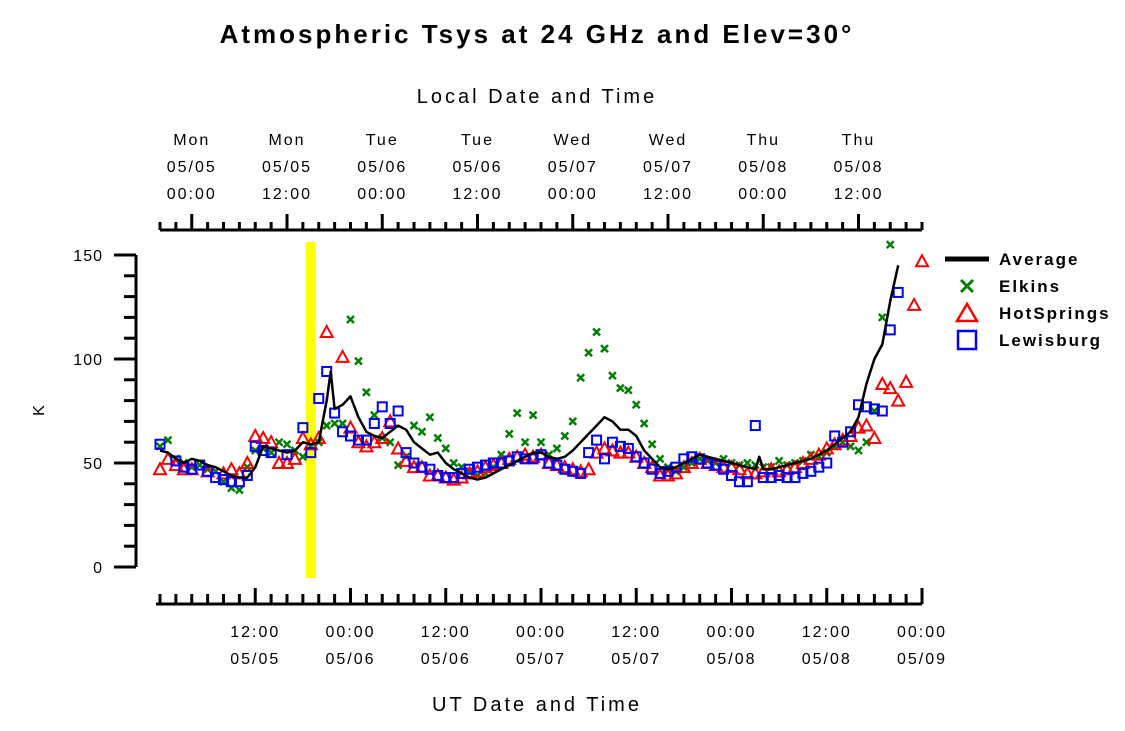  I want to click on bottom-tick-date: 05/08, so click(731, 659).